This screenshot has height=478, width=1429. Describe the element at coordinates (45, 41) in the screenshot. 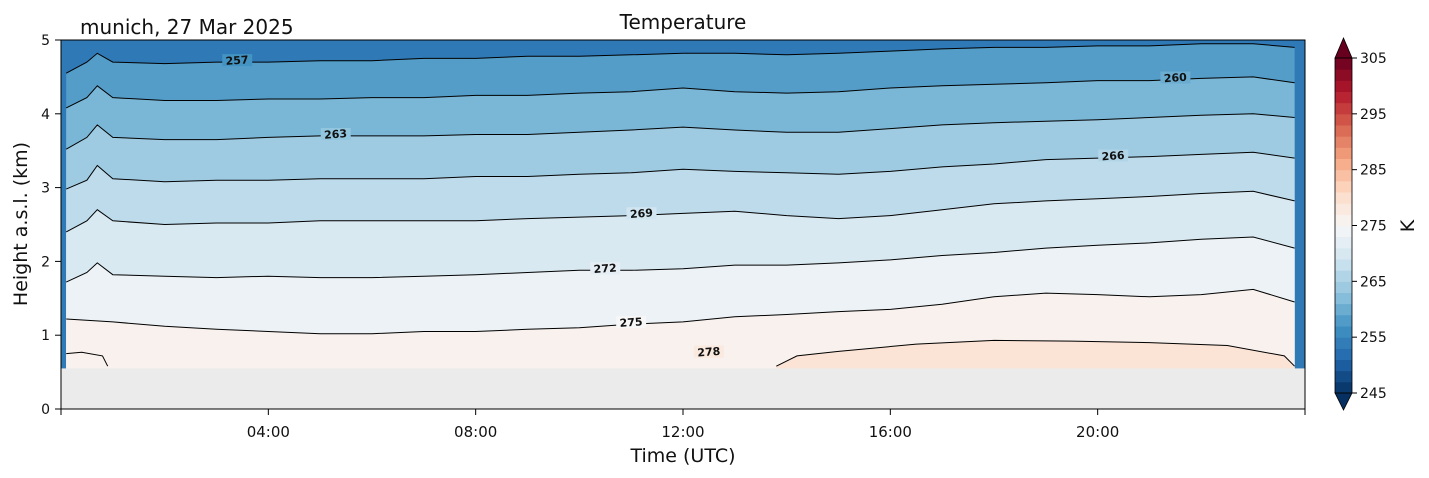

I see `y-tick-label: 5` at that location.